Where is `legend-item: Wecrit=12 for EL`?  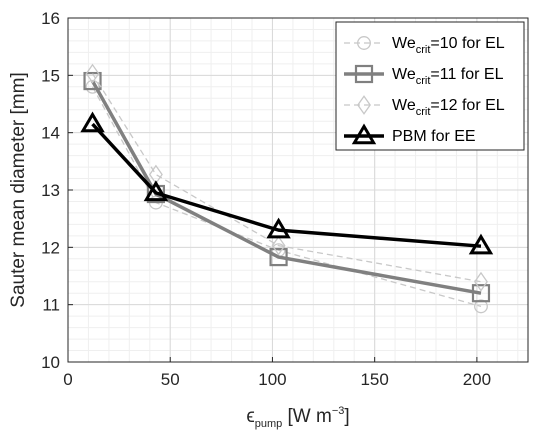
legend-item: Wecrit=12 for EL is located at coordinates (424, 106).